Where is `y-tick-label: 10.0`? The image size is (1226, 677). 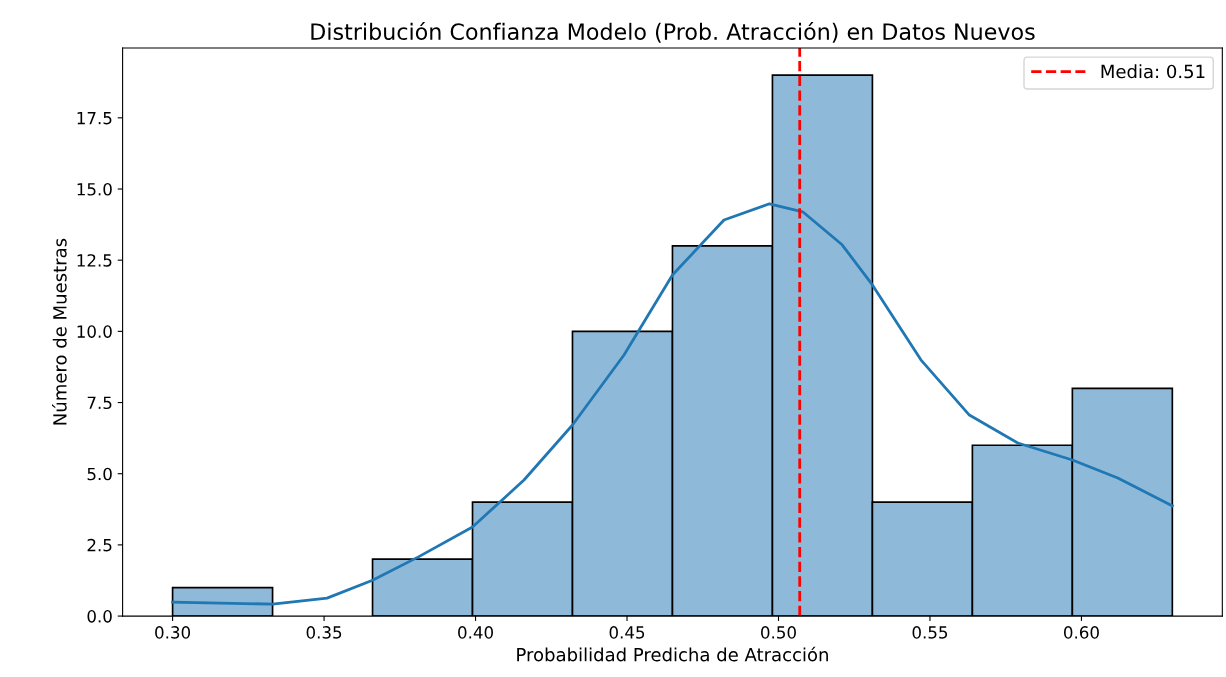 y-tick-label: 10.0 is located at coordinates (94, 331).